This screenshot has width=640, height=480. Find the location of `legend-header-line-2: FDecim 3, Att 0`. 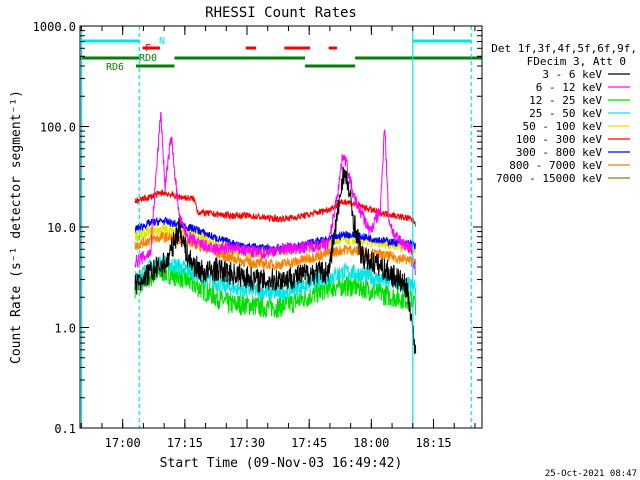

legend-header-line-2: FDecim 3, Att 0 is located at coordinates (576, 61).